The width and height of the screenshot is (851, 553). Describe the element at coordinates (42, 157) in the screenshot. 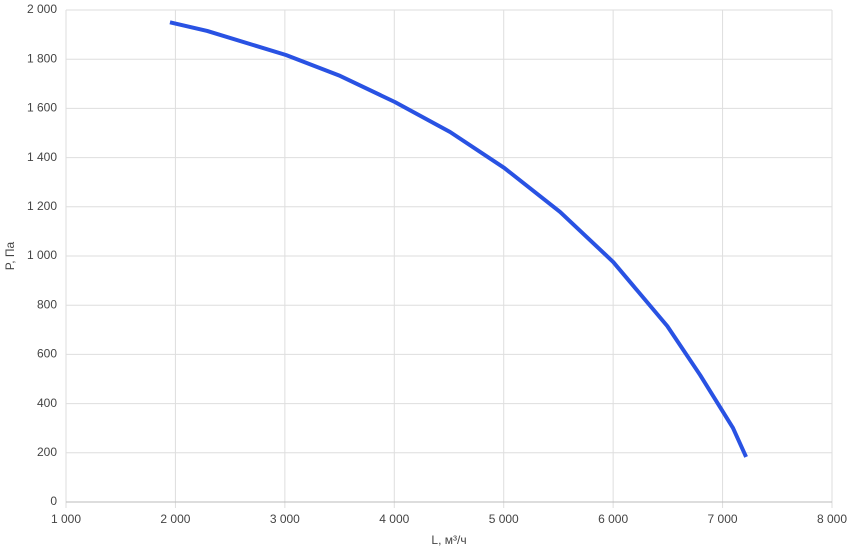

I see `y-tick-label: 1 400` at that location.